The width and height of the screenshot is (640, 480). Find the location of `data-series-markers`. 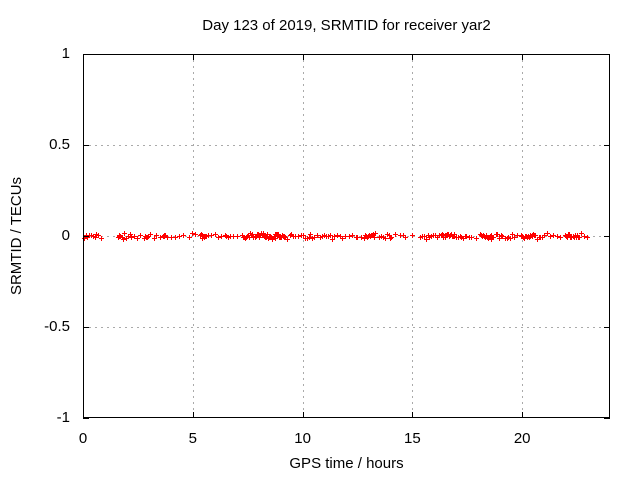

data-series-markers is located at coordinates (336, 236).